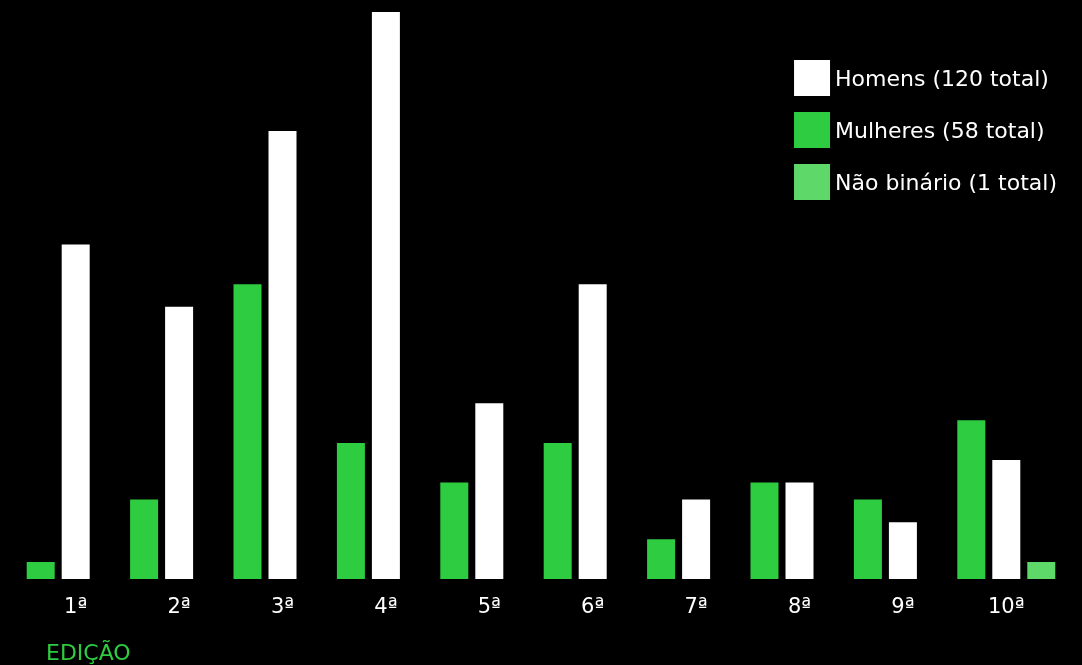 The image size is (1082, 665). Describe the element at coordinates (903, 605) in the screenshot. I see `x-tick-label: 9ª` at that location.